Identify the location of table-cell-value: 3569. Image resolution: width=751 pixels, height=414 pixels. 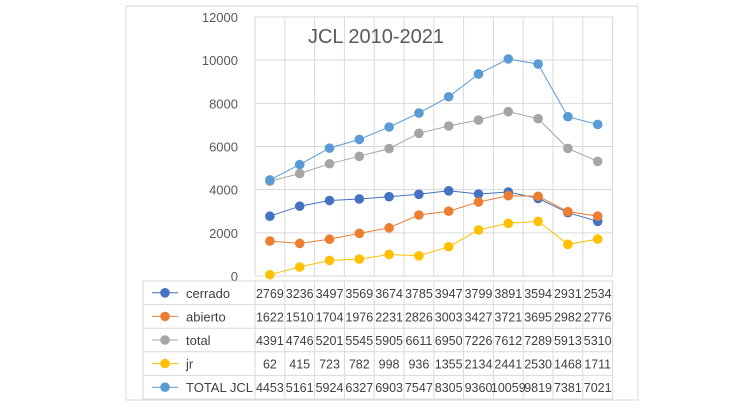
(359, 294).